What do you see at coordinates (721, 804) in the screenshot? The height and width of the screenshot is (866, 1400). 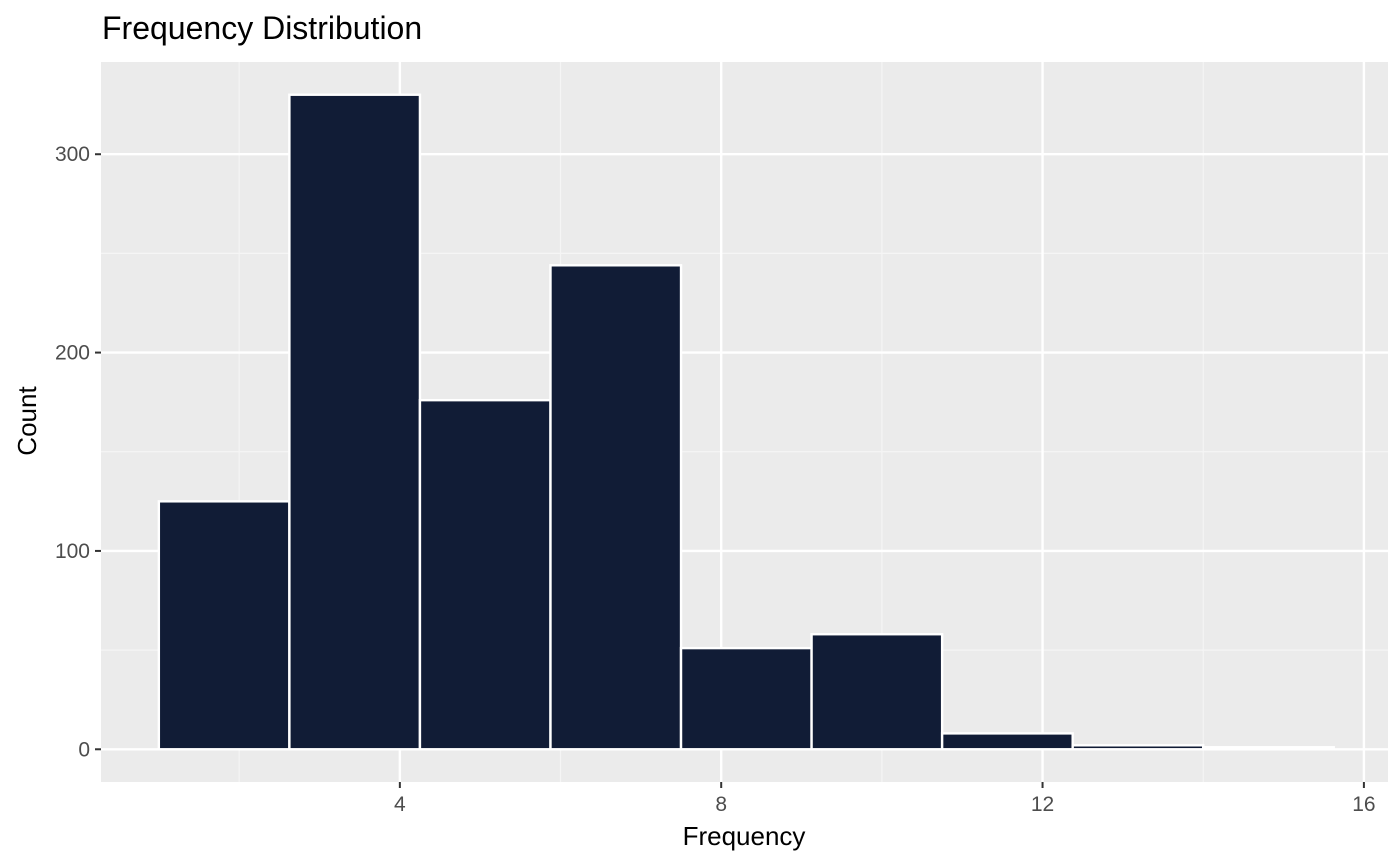 I see `x-tick-label: 8` at bounding box center [721, 804].